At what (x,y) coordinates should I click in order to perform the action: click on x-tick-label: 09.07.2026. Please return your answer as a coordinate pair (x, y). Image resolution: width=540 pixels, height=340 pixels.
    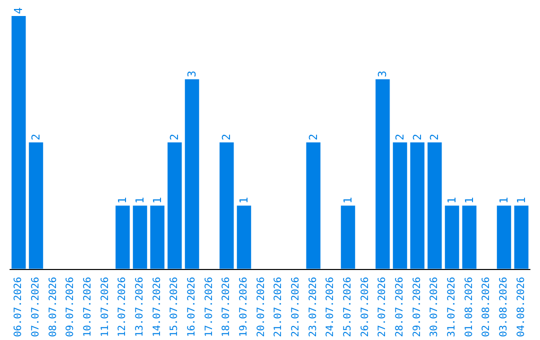
    Looking at the image, I should click on (70, 307).